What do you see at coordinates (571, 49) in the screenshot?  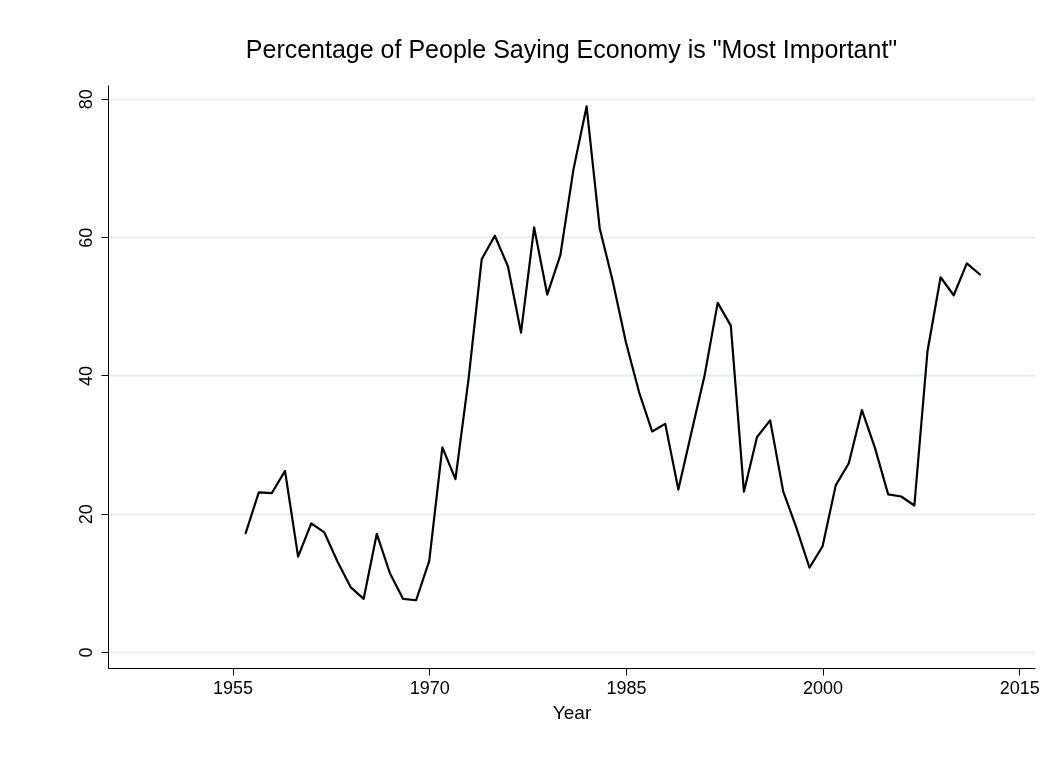 I see `chart-title: Percentage of People Saying Economy is "Most Important"` at bounding box center [571, 49].